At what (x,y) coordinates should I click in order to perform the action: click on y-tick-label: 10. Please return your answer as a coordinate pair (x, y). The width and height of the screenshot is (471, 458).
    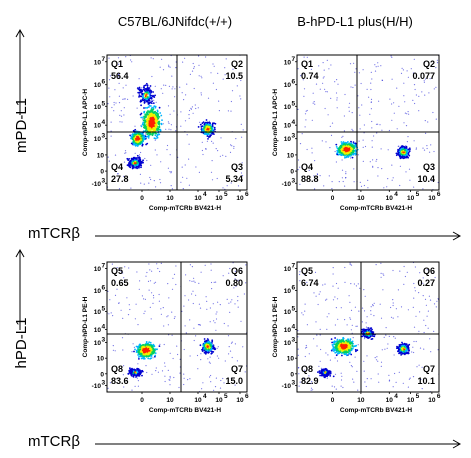
    Looking at the image, I should click on (288, 62).